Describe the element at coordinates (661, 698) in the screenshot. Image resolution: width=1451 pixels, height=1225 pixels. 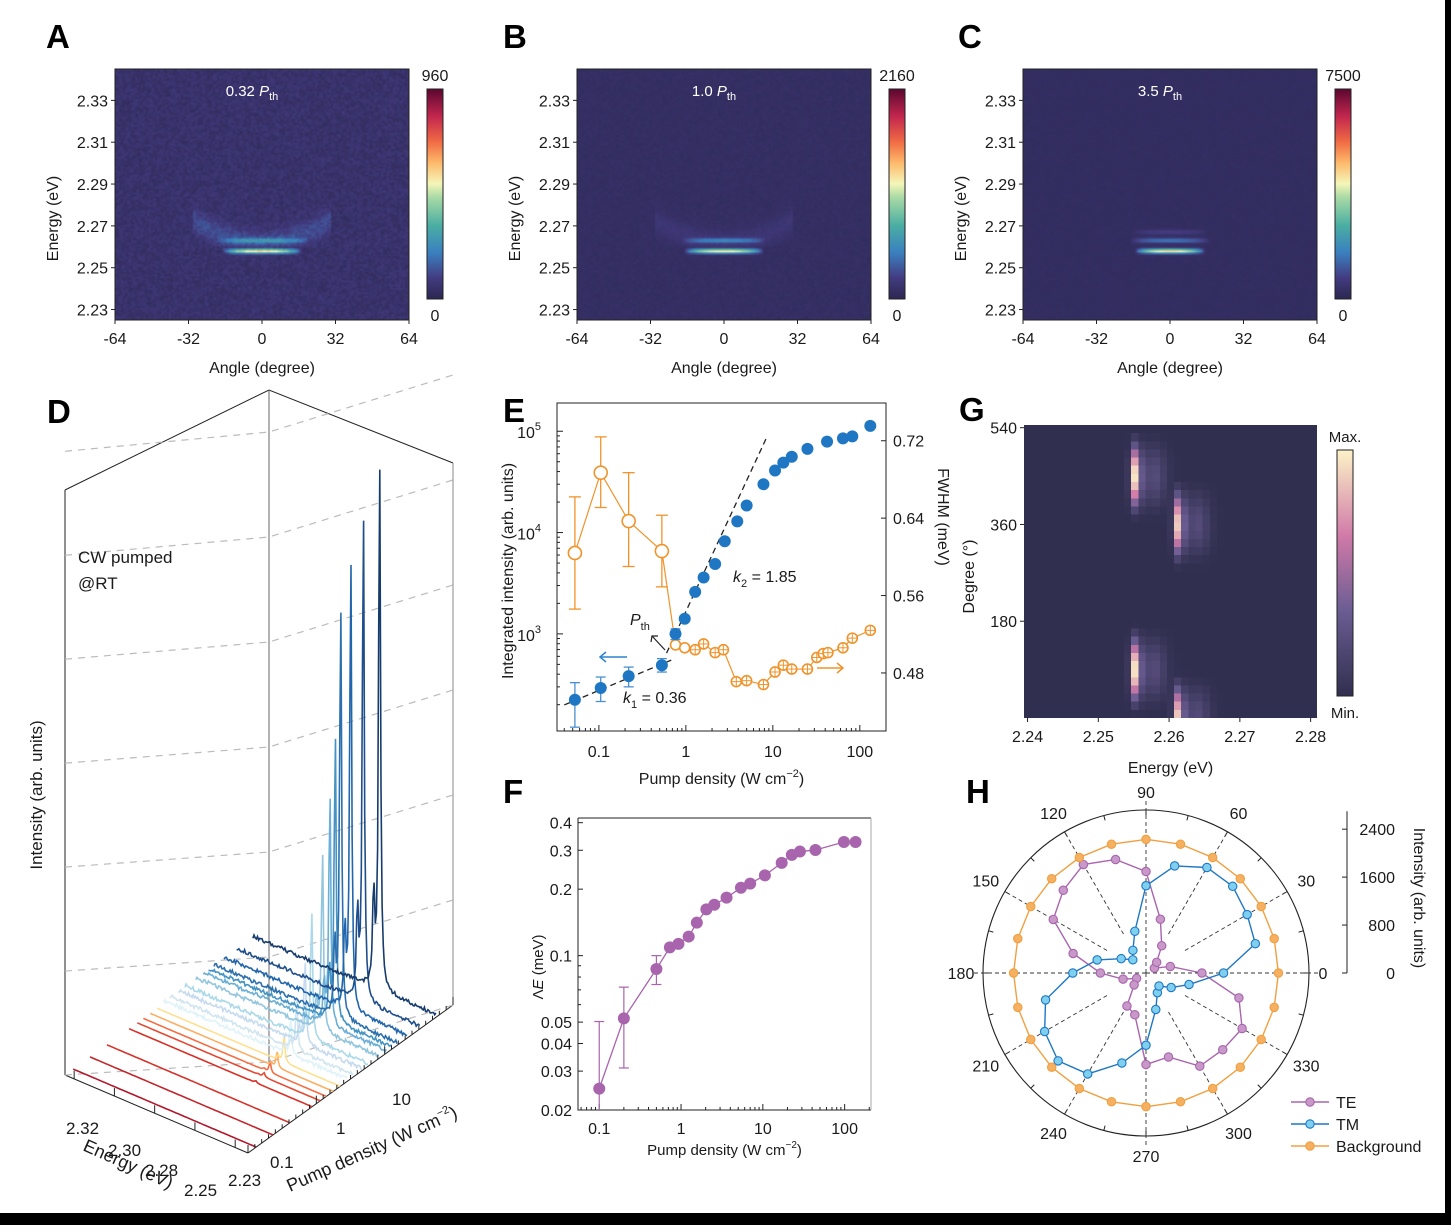
I see `value: = 0.36` at that location.